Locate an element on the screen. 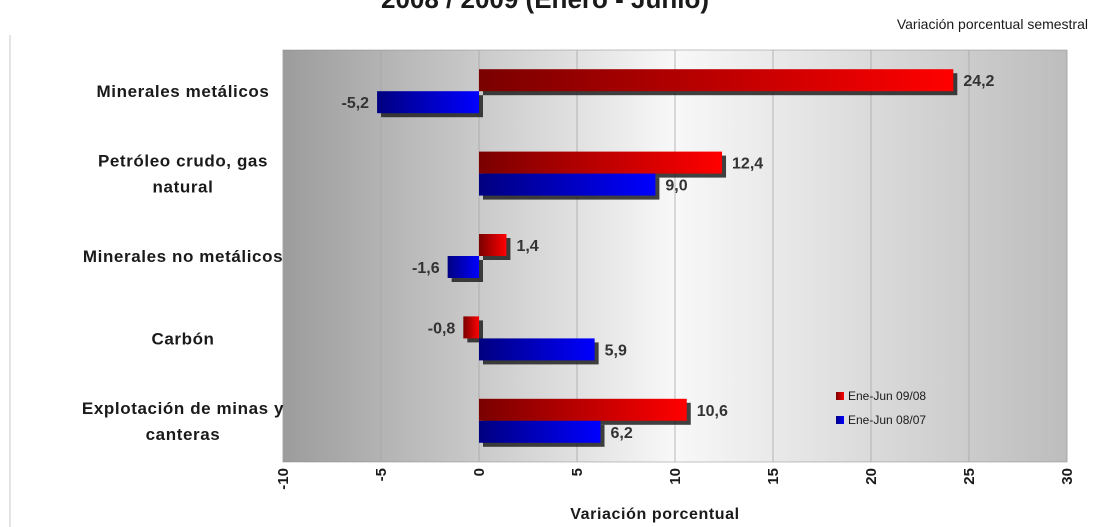  chart-title: 2008 / 2009 (Enero - Junio) is located at coordinates (545, 7).